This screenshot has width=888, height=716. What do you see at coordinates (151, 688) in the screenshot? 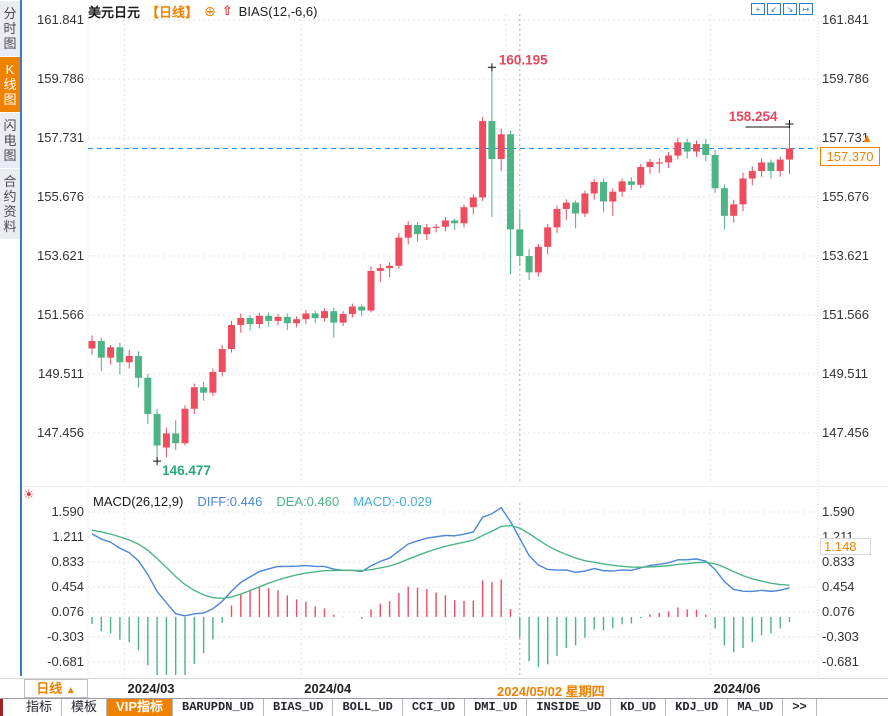
I see `axis-month-label: 2024/03` at bounding box center [151, 688].